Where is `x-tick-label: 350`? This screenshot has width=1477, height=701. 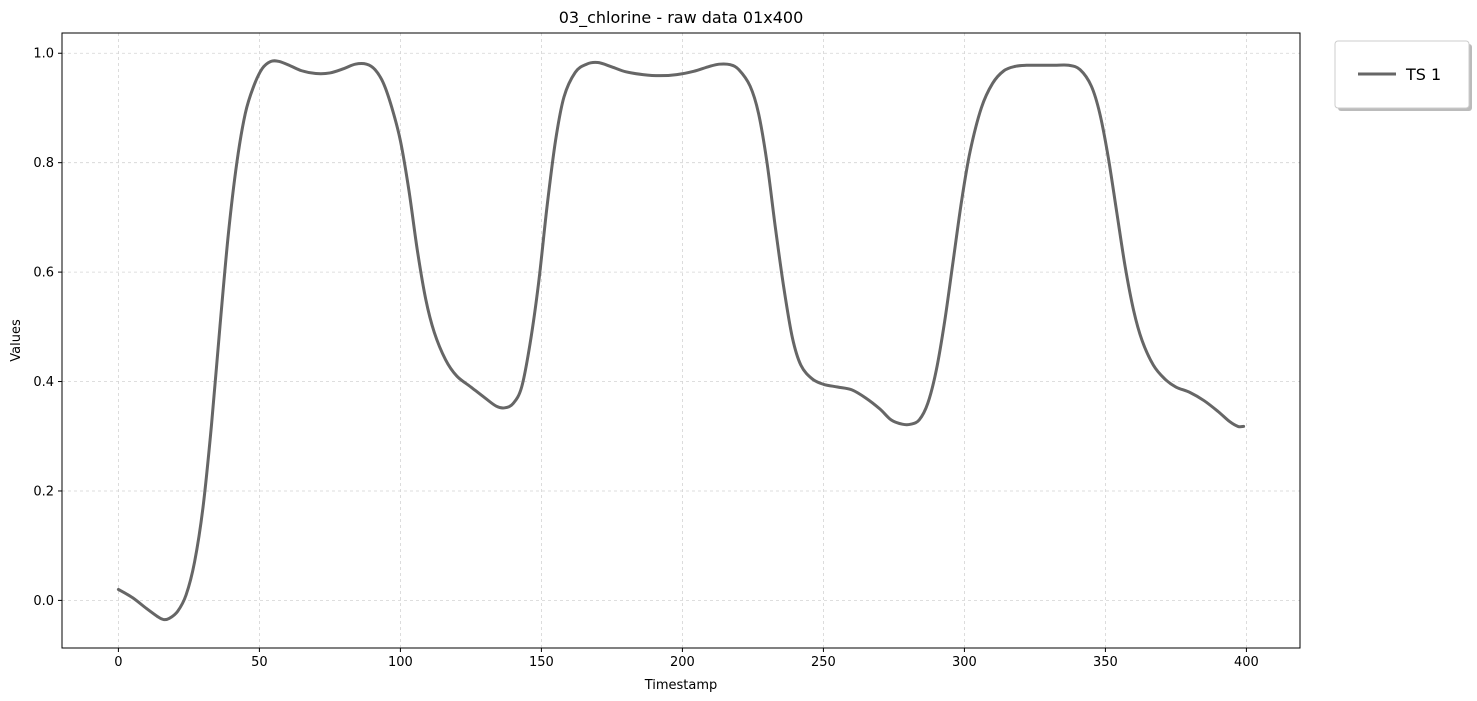
x-tick-label: 350 is located at coordinates (1105, 662).